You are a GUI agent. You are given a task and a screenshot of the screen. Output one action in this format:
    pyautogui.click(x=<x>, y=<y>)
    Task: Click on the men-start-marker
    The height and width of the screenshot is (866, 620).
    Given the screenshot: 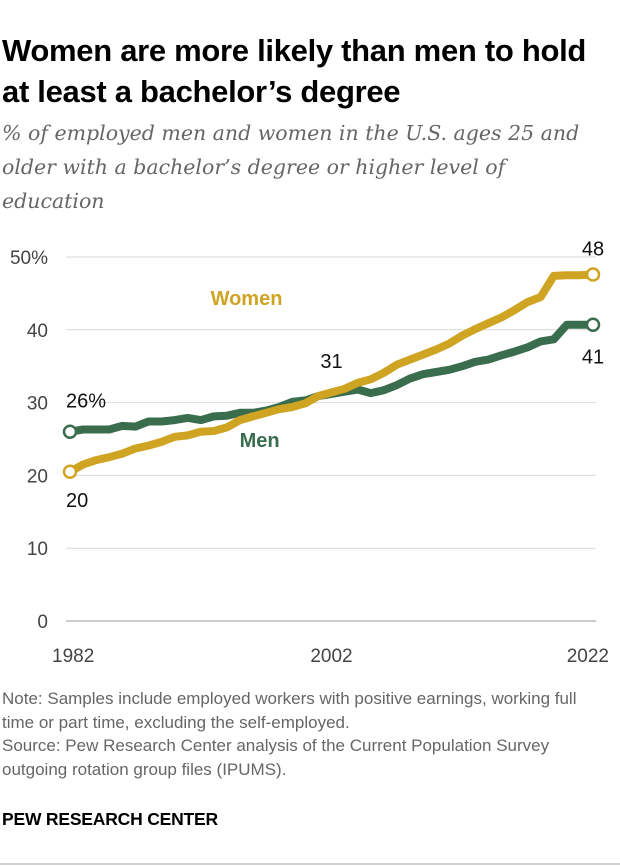 What is the action you would take?
    pyautogui.click(x=70, y=431)
    